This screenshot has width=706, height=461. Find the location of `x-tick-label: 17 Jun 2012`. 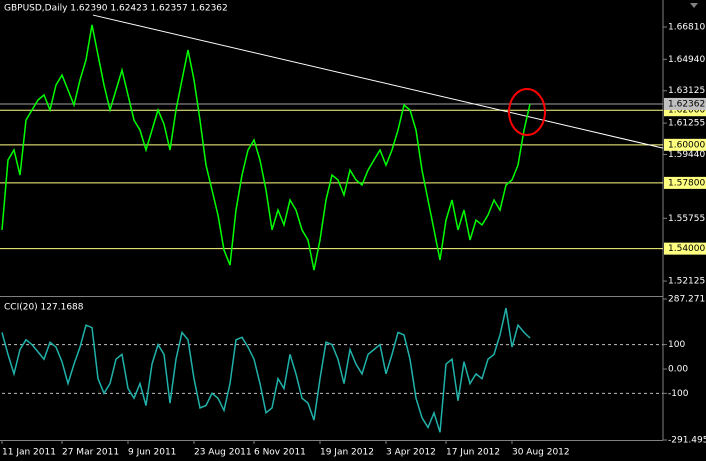

x-tick-label: 17 Jun 2012 is located at coordinates (473, 453).